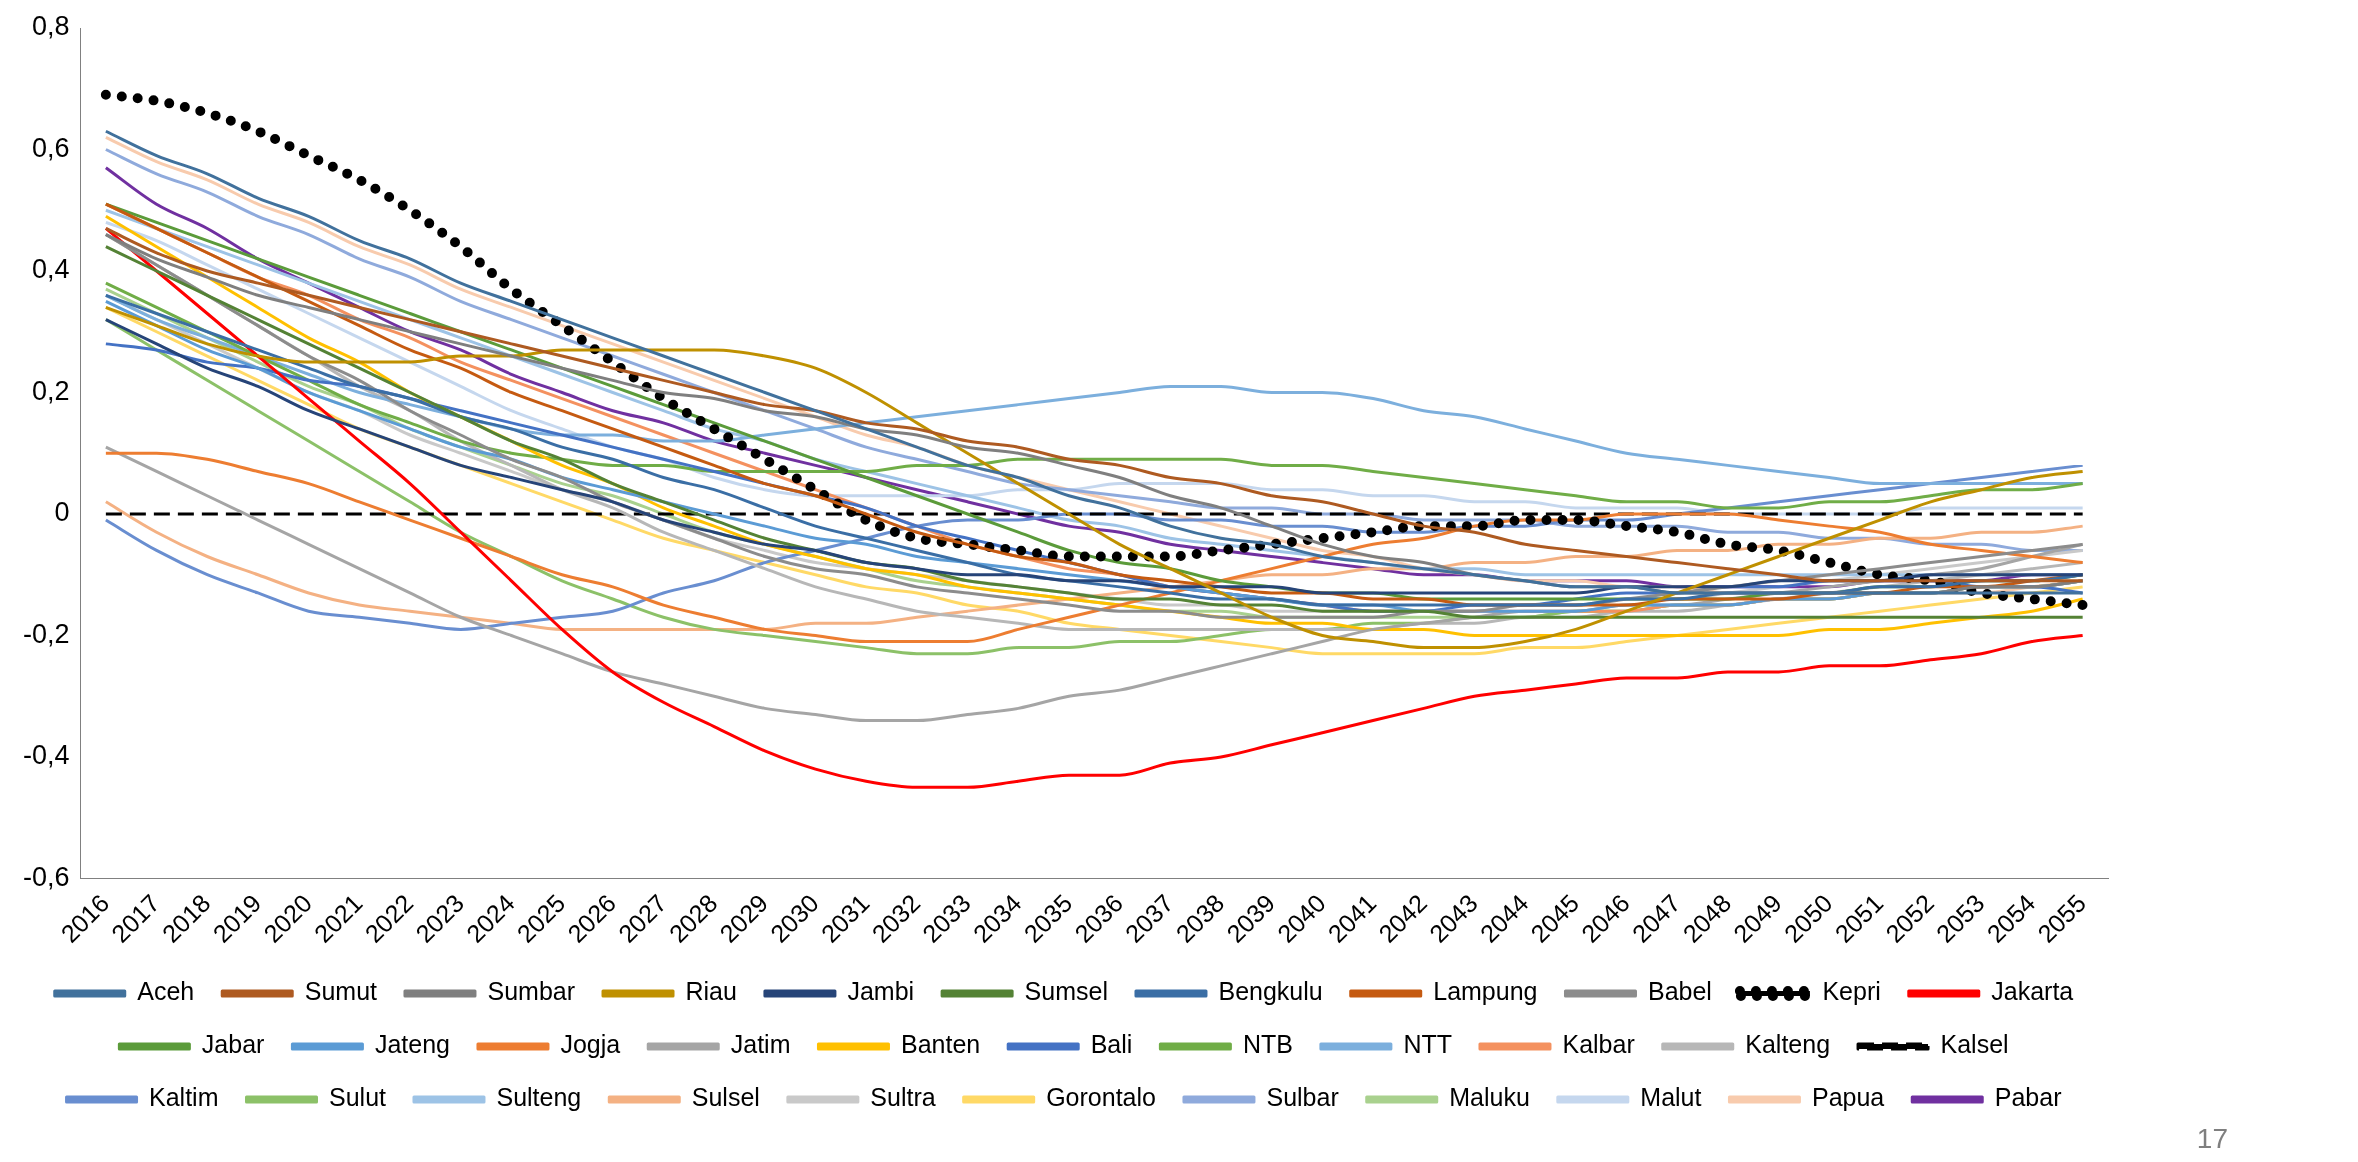  I want to click on legend-label: Riau, so click(711, 991).